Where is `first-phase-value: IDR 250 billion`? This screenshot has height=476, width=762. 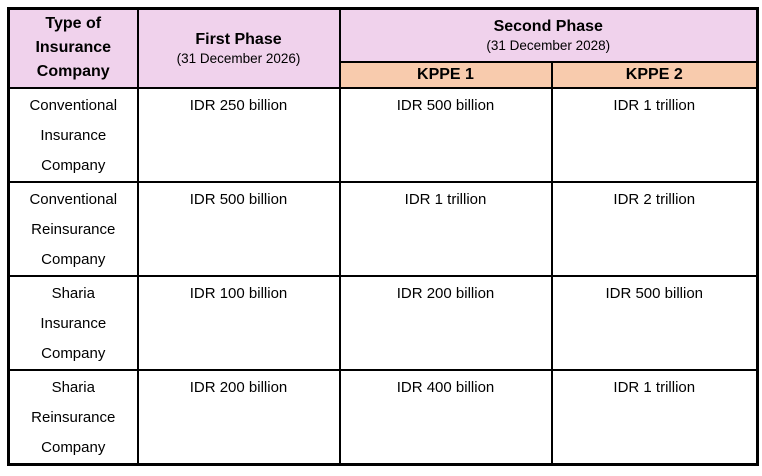 first-phase-value: IDR 250 billion is located at coordinates (238, 134).